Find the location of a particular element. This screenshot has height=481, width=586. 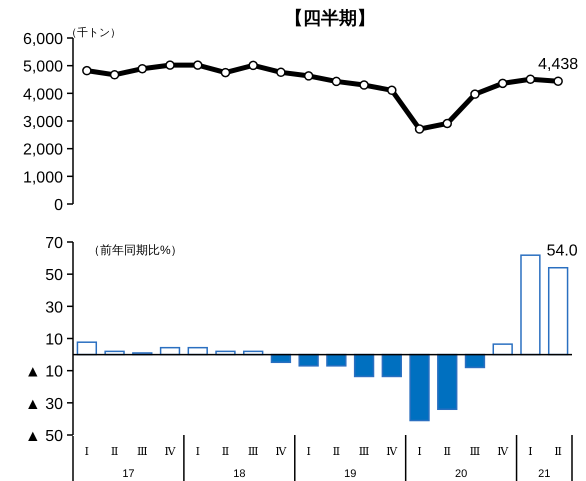

y-tick-label: ▲ 30 is located at coordinates (44, 404).